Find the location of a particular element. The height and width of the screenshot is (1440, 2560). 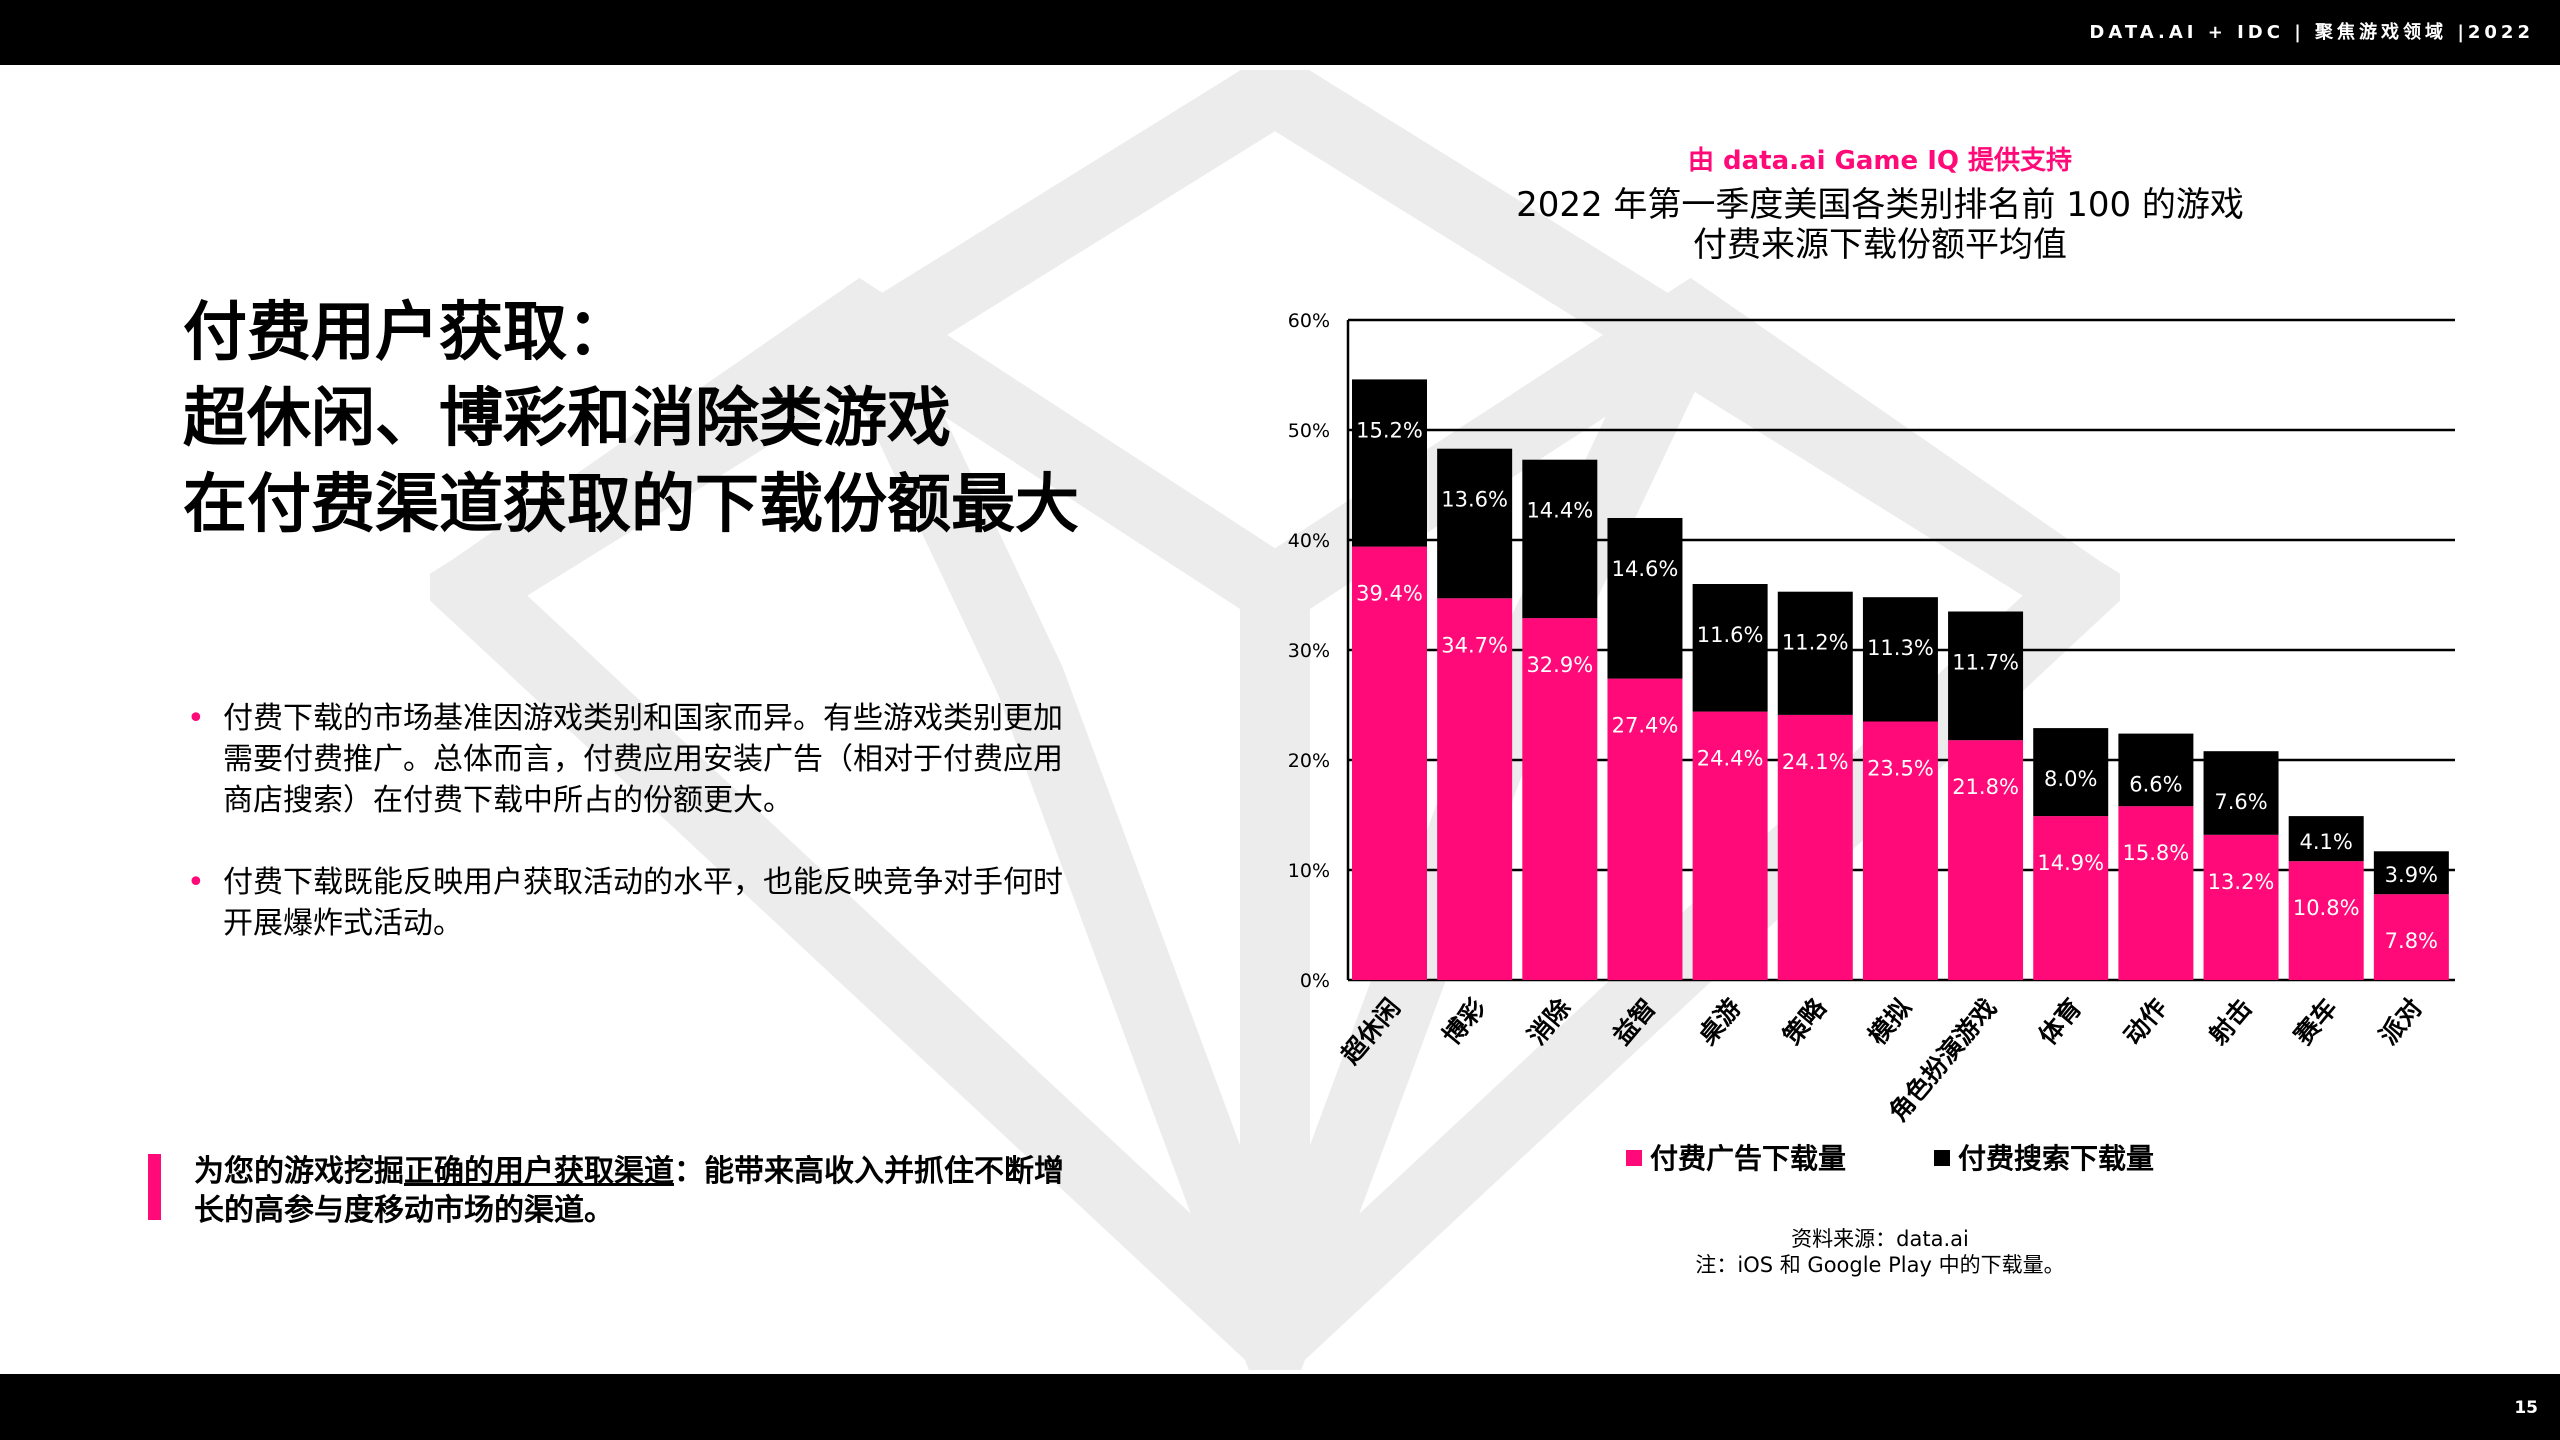

data-label-paid-ads: 23.5% is located at coordinates (1900, 769).